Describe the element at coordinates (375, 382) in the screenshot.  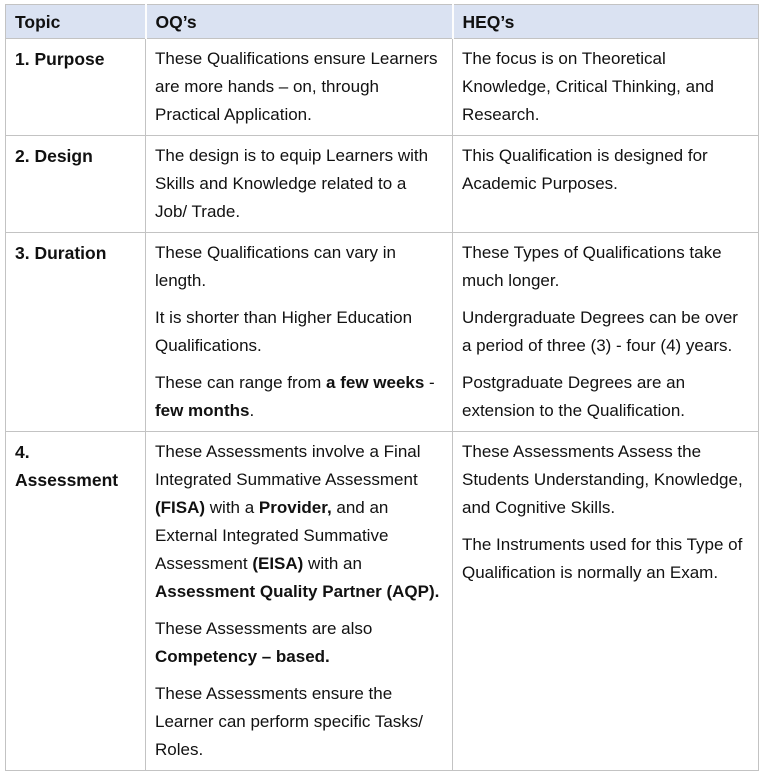
I see `bold-text-run: a few weeks` at that location.